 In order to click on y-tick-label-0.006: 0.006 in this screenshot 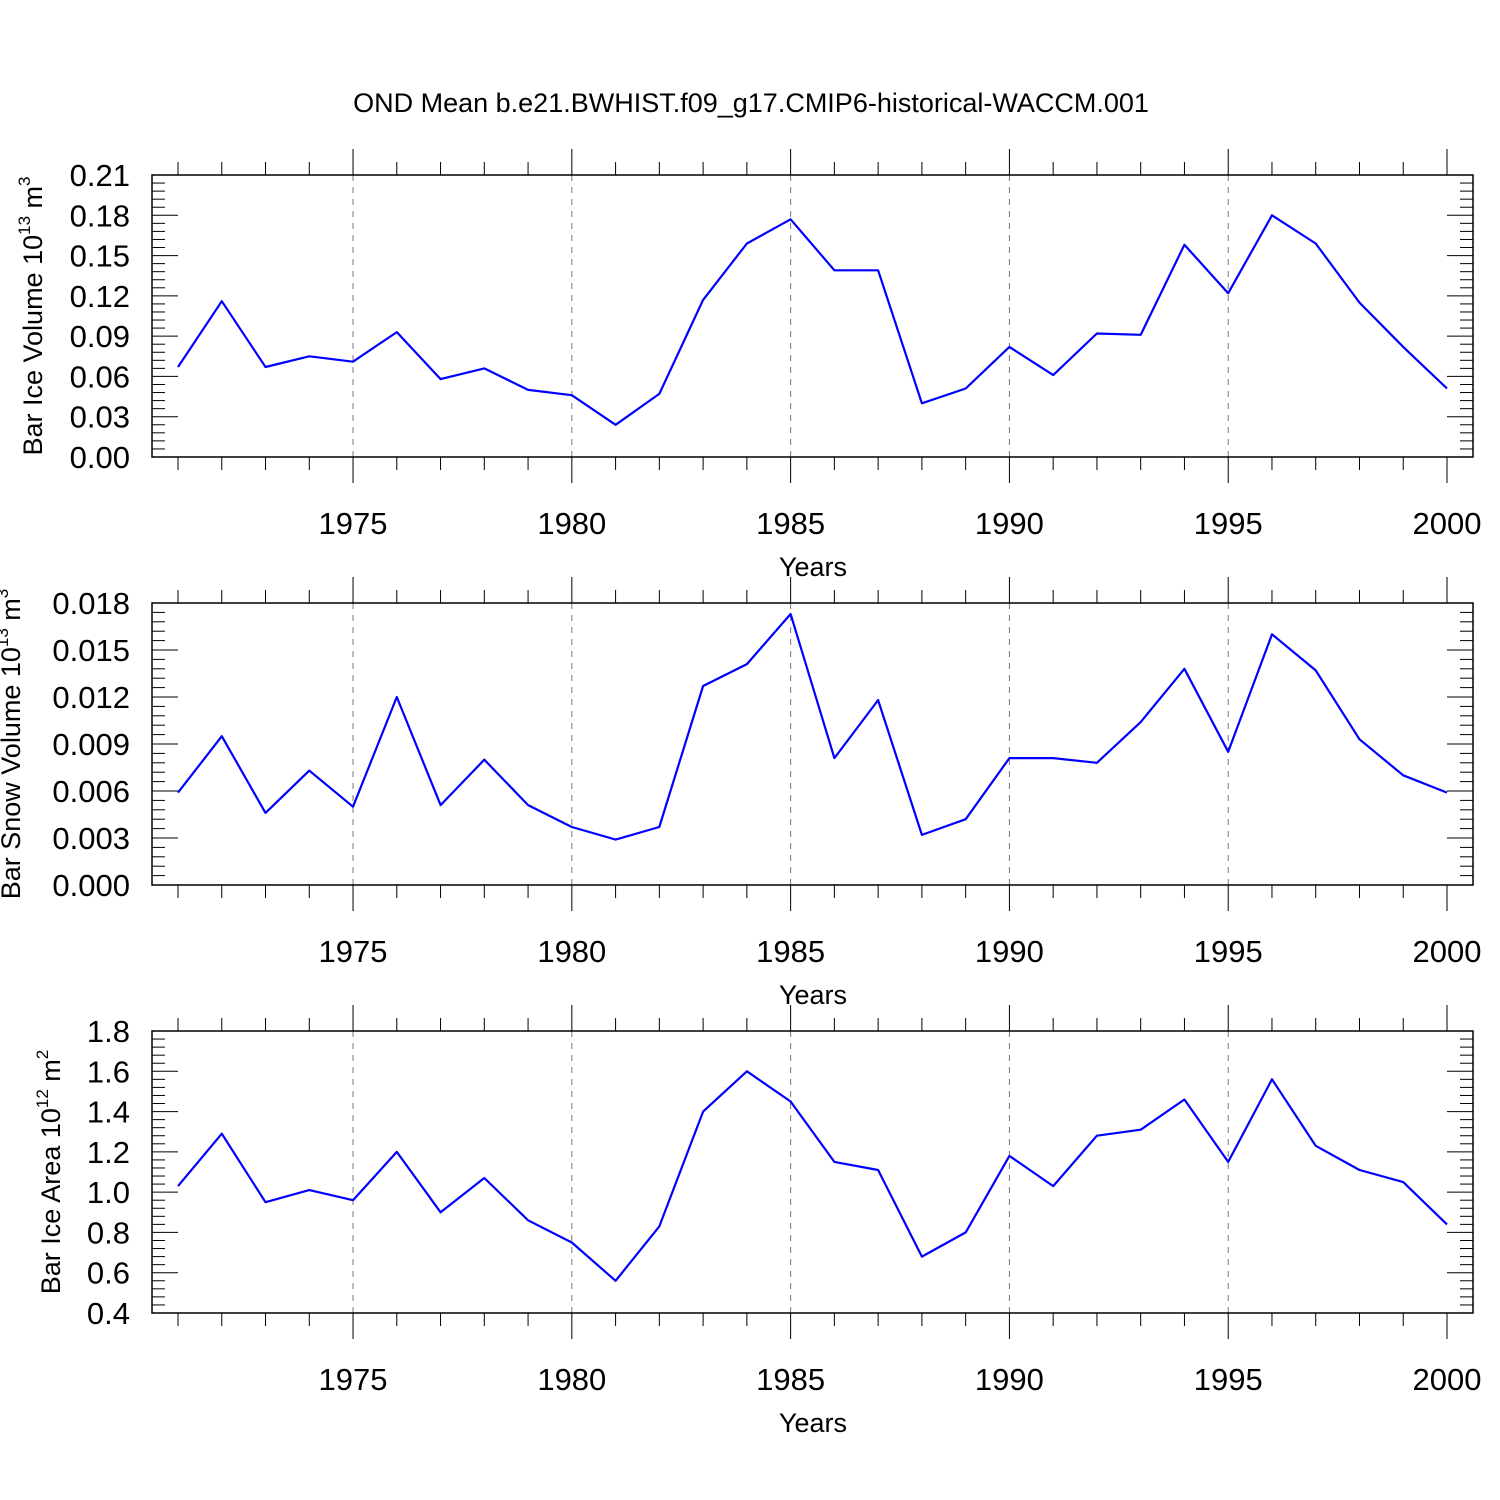, I will do `click(91, 791)`.